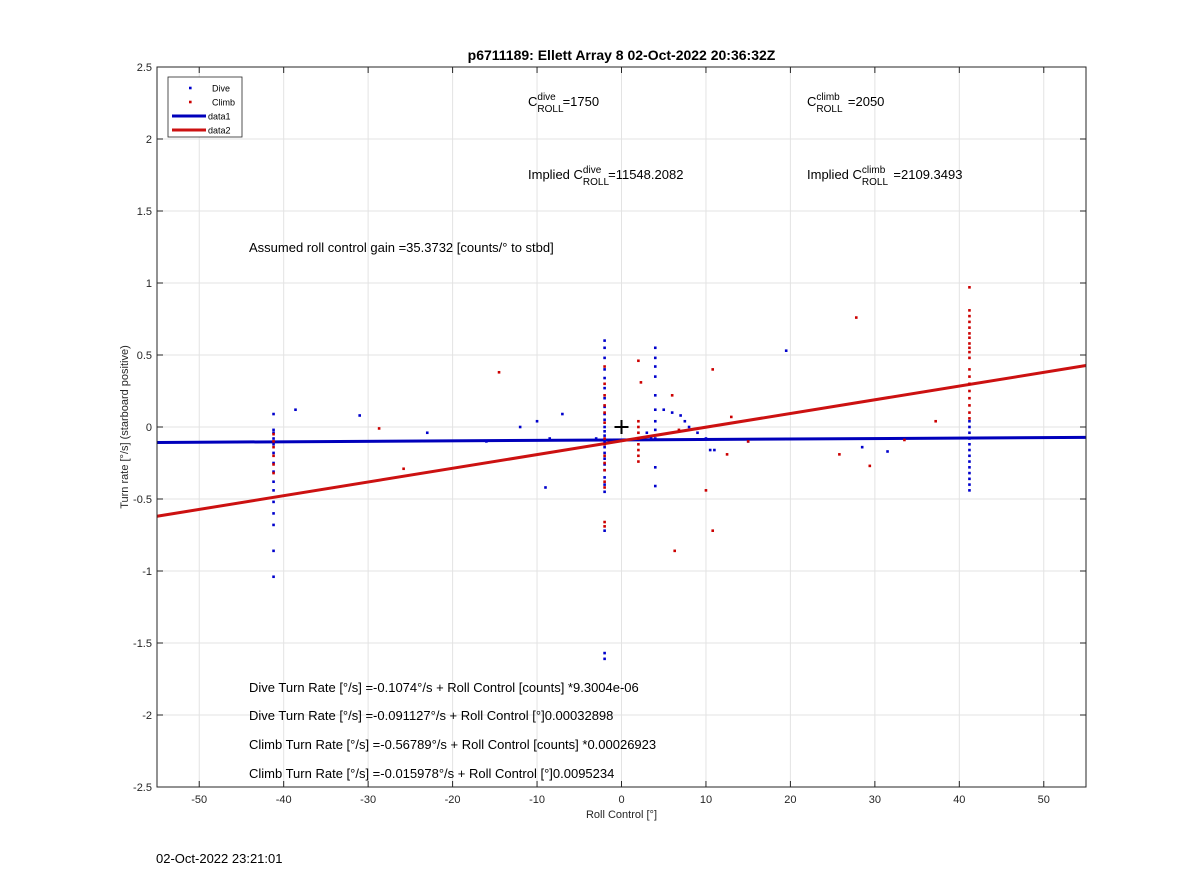 This screenshot has width=1200, height=885. I want to click on x-tick-label: 30, so click(875, 800).